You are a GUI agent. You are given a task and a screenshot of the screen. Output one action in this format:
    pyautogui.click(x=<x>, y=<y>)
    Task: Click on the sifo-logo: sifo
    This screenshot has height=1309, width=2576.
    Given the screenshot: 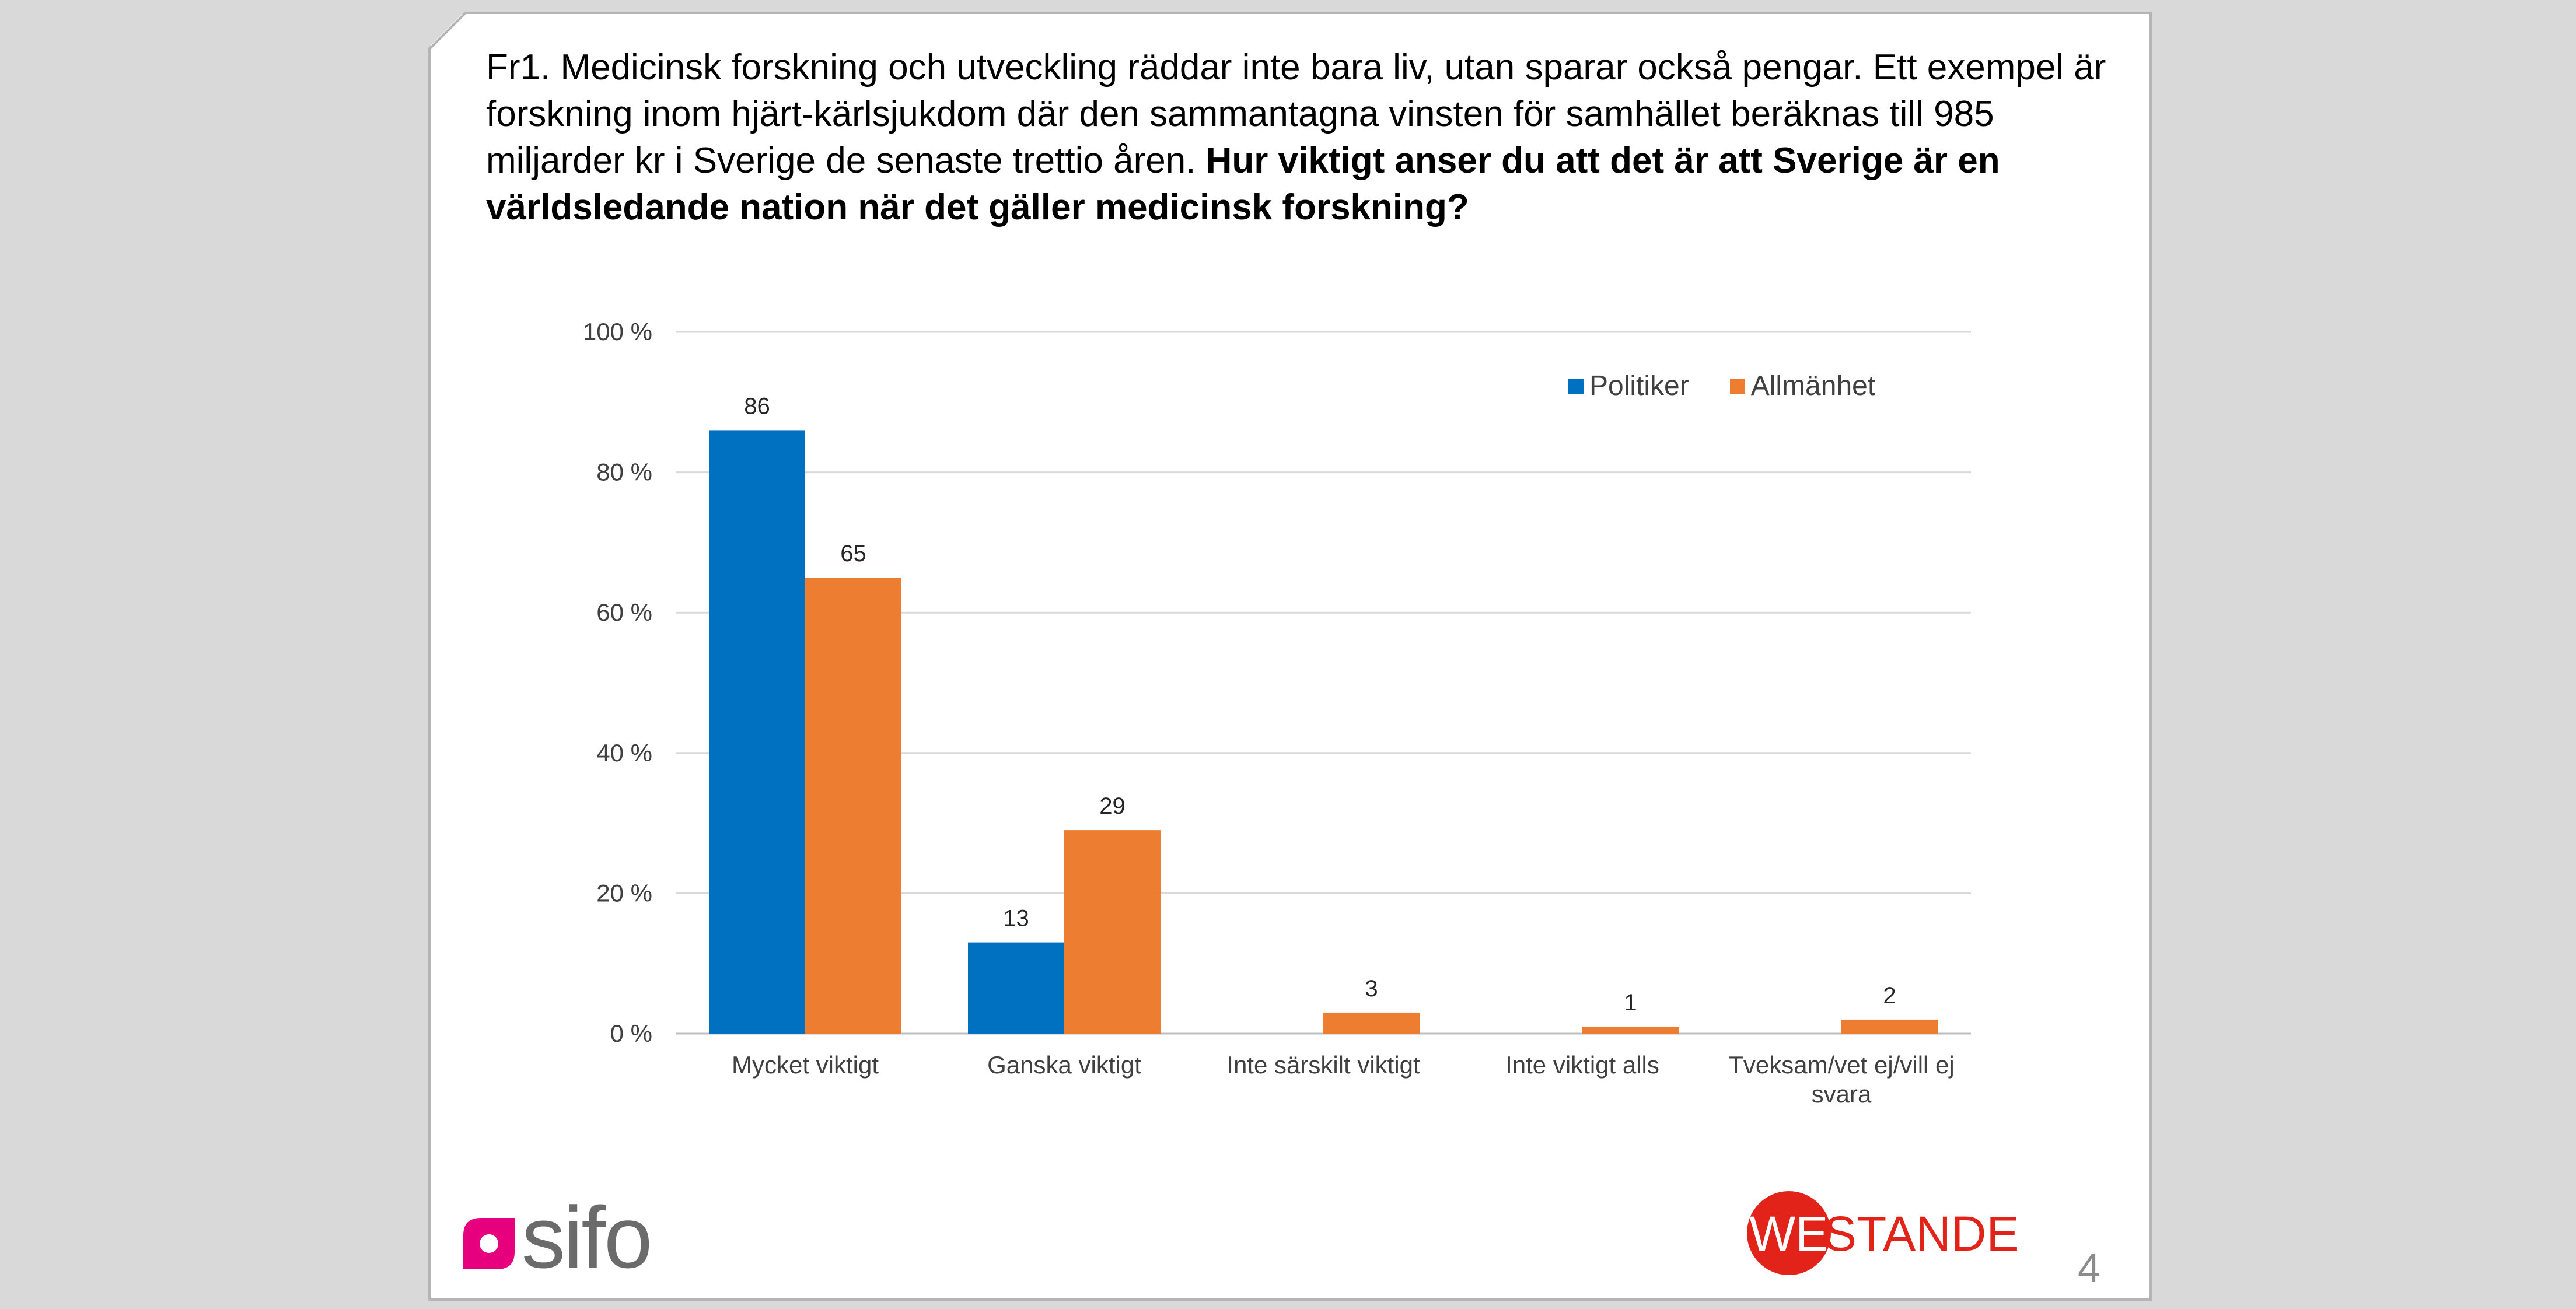 What is the action you would take?
    pyautogui.click(x=557, y=1237)
    